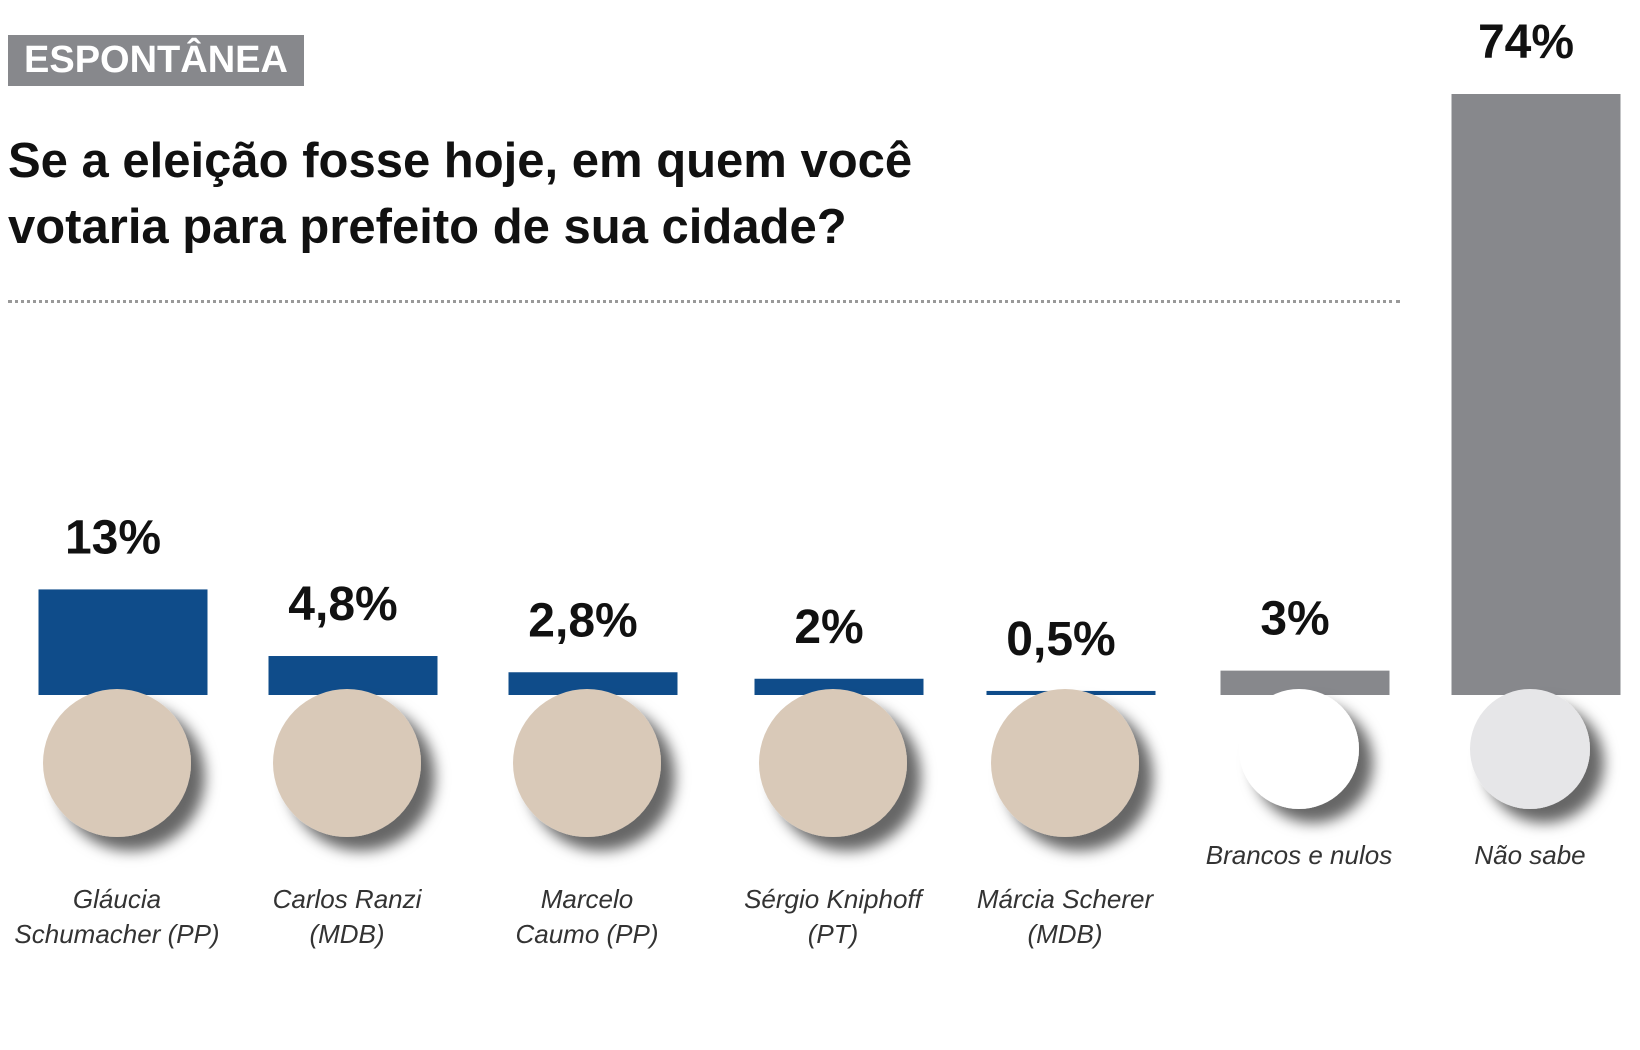 Image resolution: width=1640 pixels, height=1050 pixels. I want to click on category-label: Não sabe, so click(1530, 855).